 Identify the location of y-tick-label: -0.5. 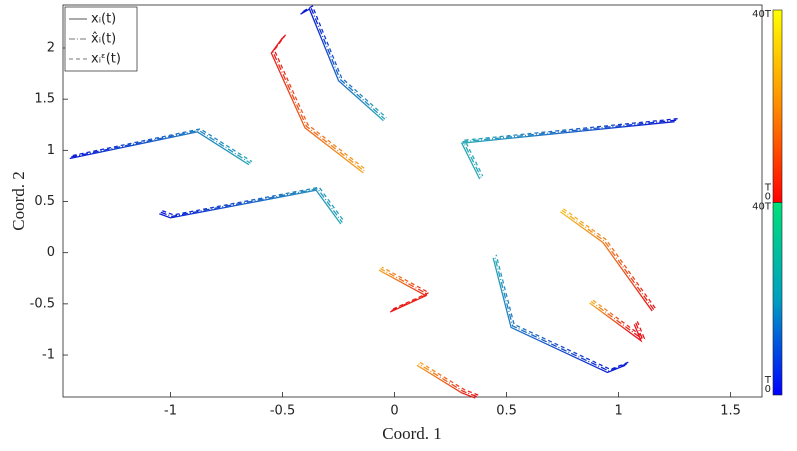
(42, 303).